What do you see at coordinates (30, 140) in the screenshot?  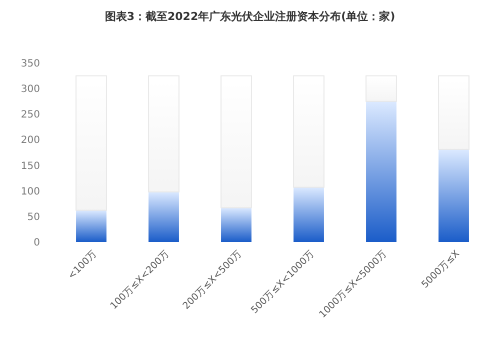 I see `y-tick-label: 200` at bounding box center [30, 140].